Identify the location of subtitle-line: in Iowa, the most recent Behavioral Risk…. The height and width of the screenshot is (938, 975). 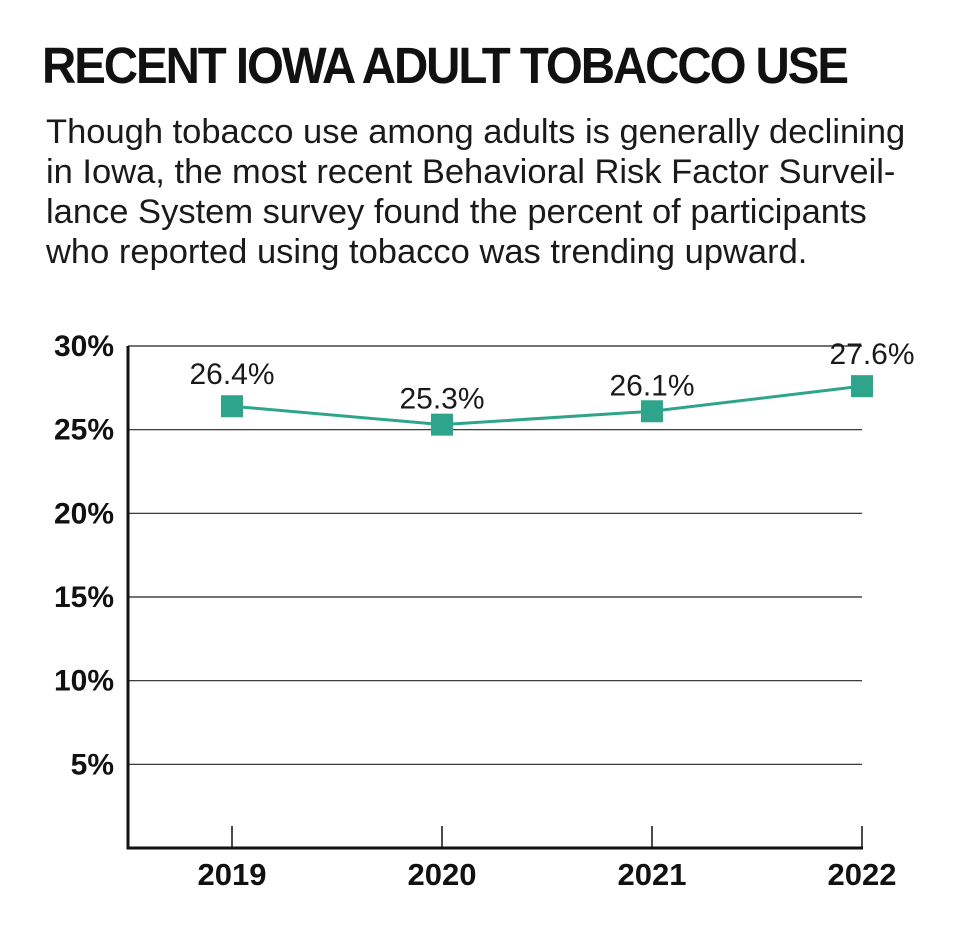
(471, 172).